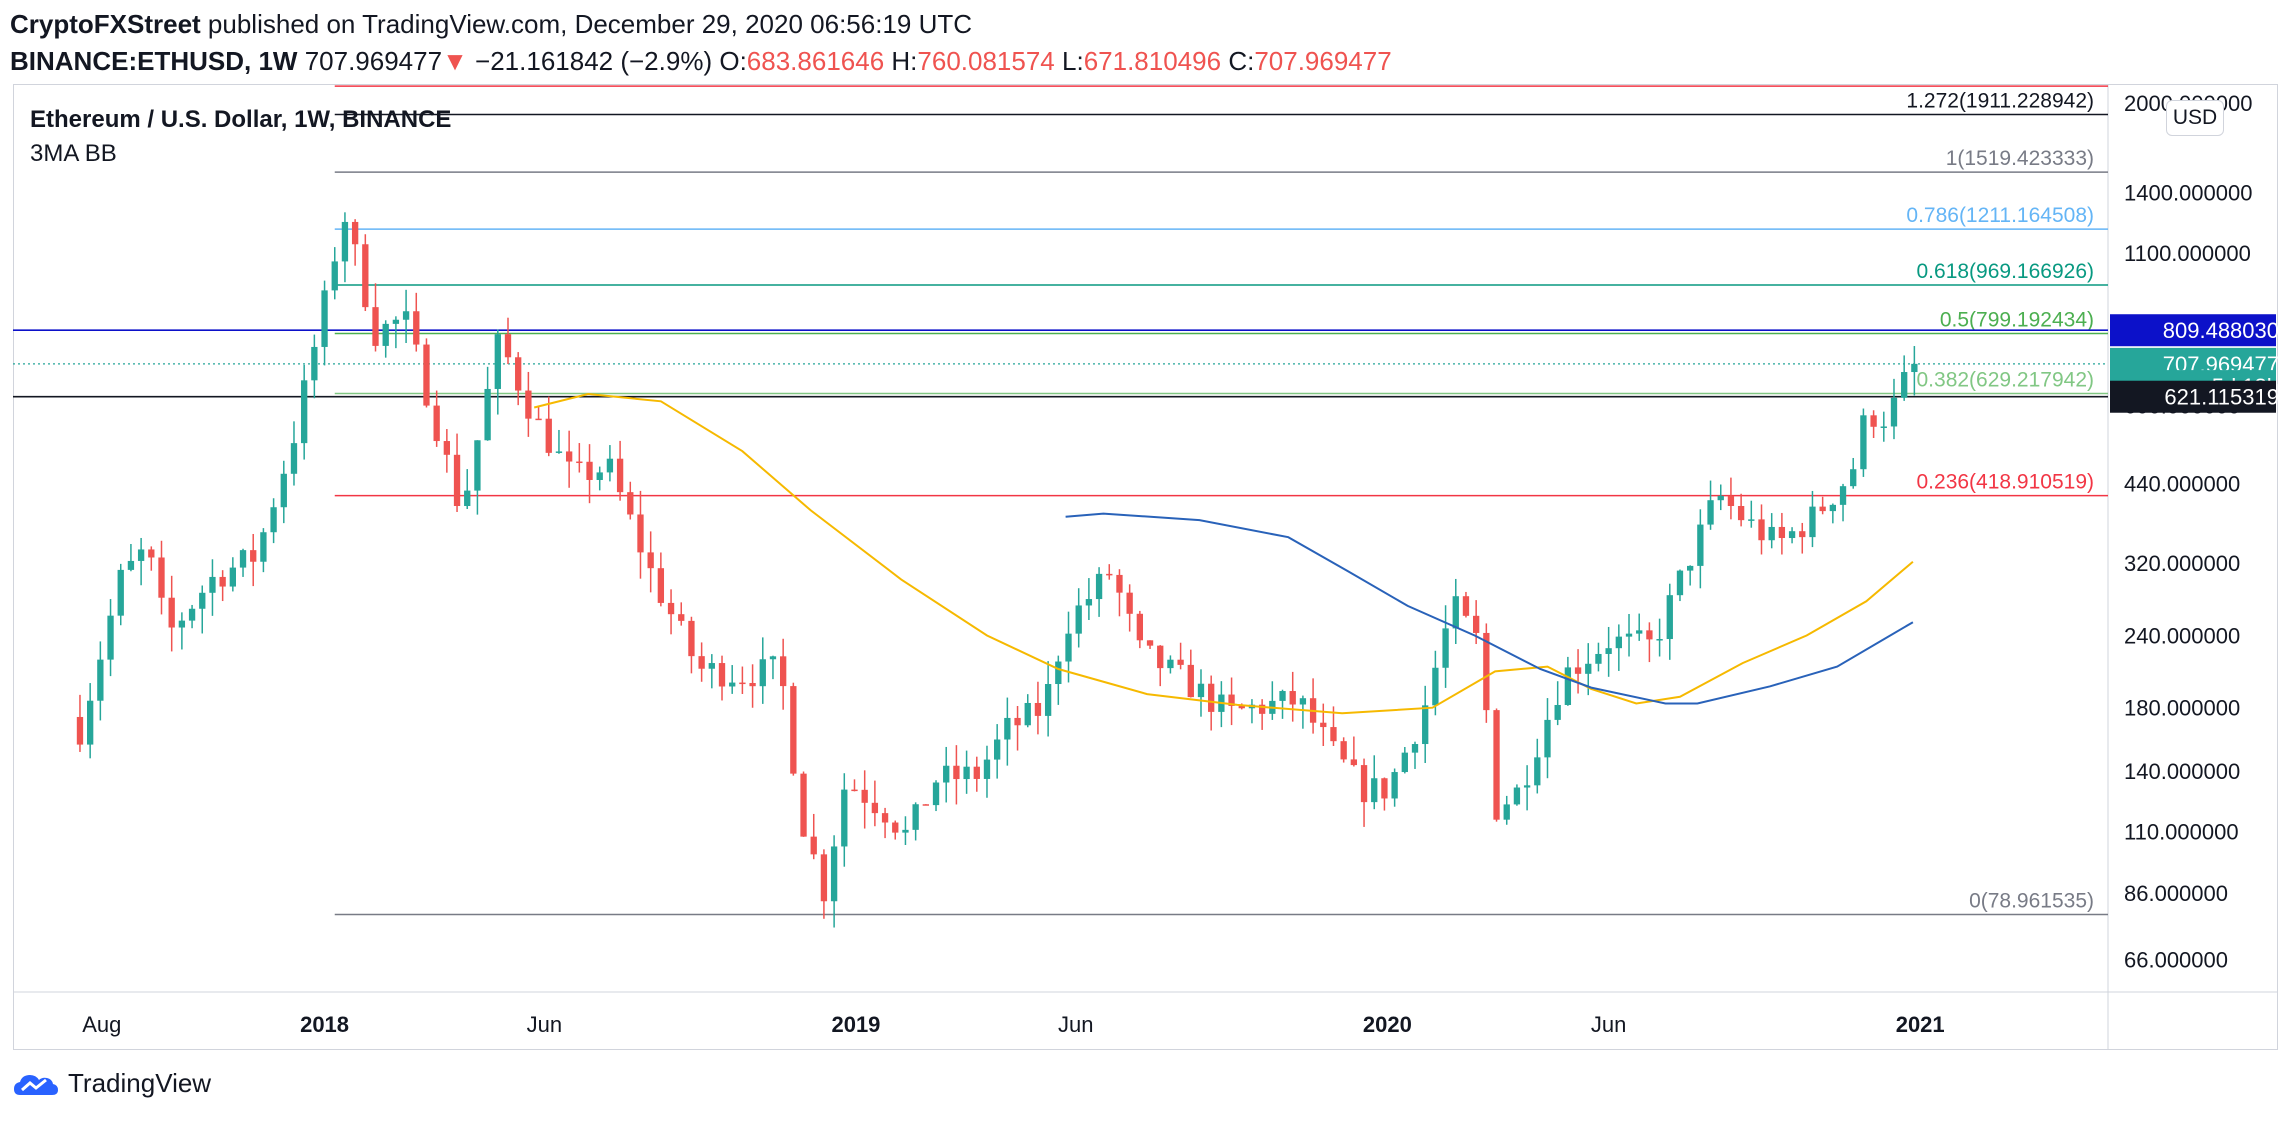 This screenshot has width=2294, height=1124. I want to click on y-tick-label: 66.000000, so click(2176, 960).